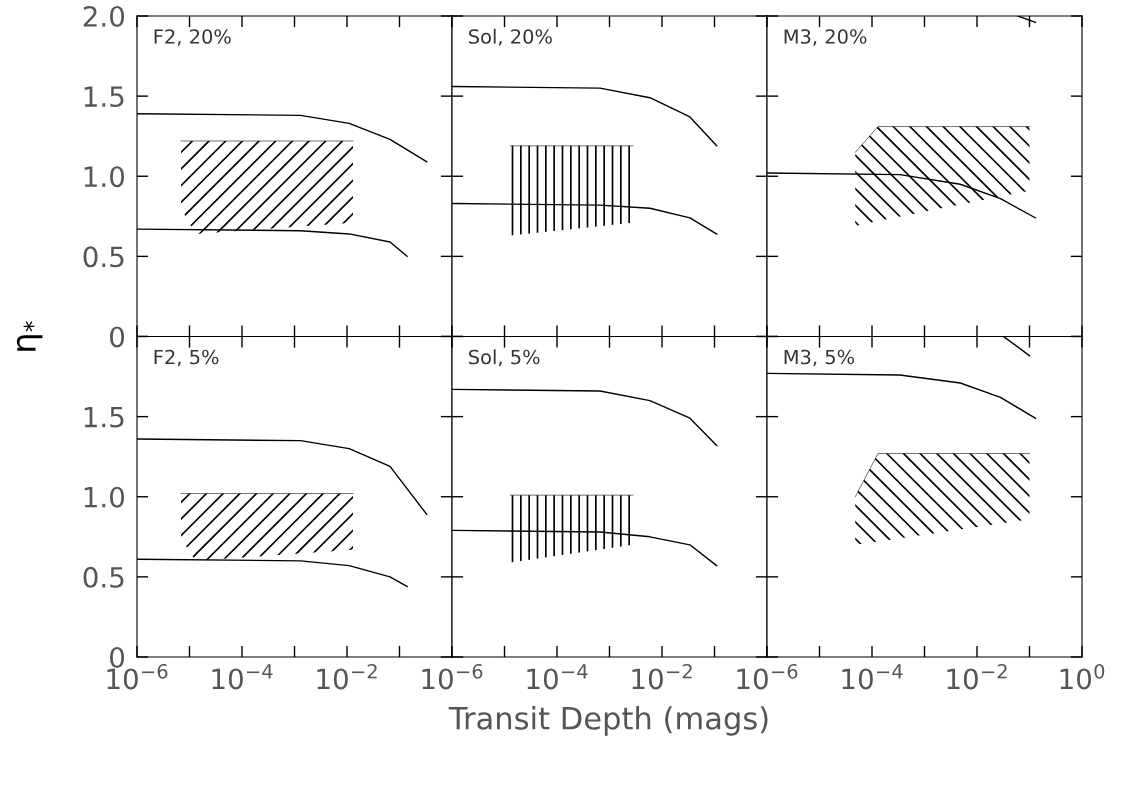 The image size is (1125, 791). What do you see at coordinates (186, 358) in the screenshot?
I see `annotation: F2, 5%` at bounding box center [186, 358].